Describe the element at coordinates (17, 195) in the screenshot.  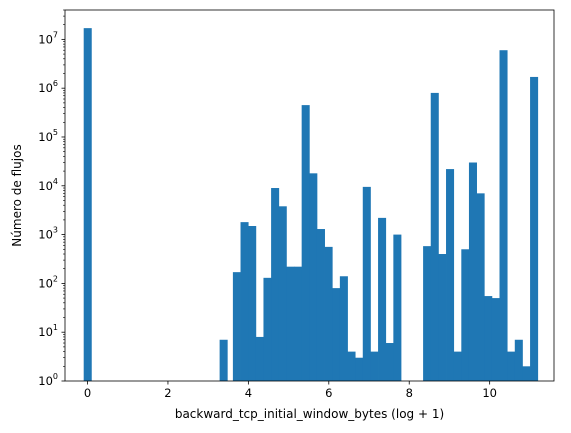
I see `y-axis-label: Número de flujos` at that location.